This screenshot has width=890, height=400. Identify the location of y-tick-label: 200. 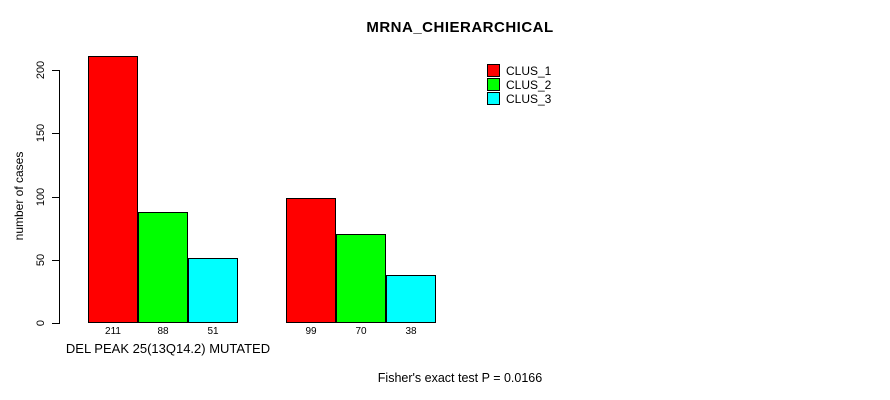
(41, 70).